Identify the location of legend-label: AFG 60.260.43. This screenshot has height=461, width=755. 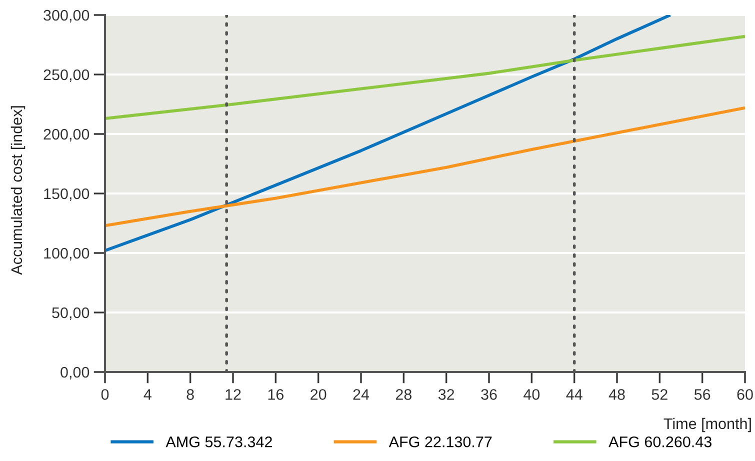
(660, 442).